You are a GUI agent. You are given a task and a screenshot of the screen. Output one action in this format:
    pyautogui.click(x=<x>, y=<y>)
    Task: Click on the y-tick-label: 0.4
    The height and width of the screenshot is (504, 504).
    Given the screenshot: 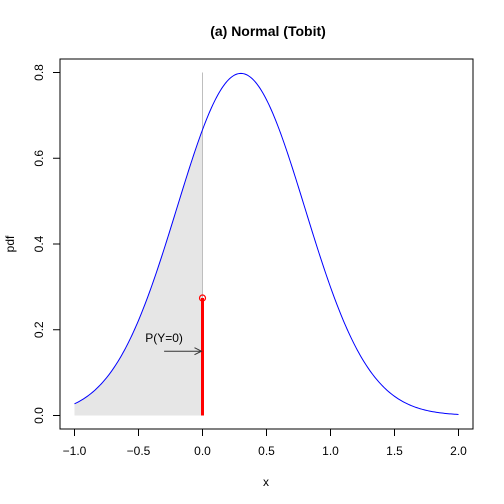 What is the action you would take?
    pyautogui.click(x=39, y=243)
    